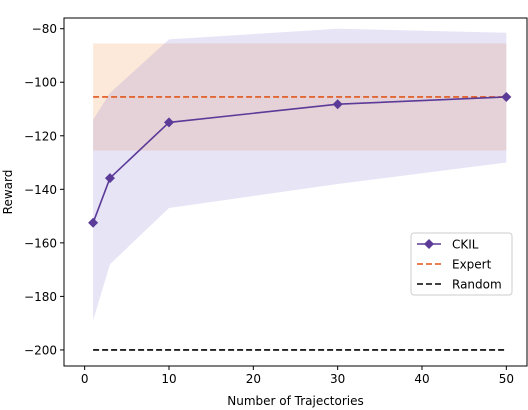 The width and height of the screenshot is (528, 410). Describe the element at coordinates (506, 379) in the screenshot. I see `x-tick-label: 50` at that location.